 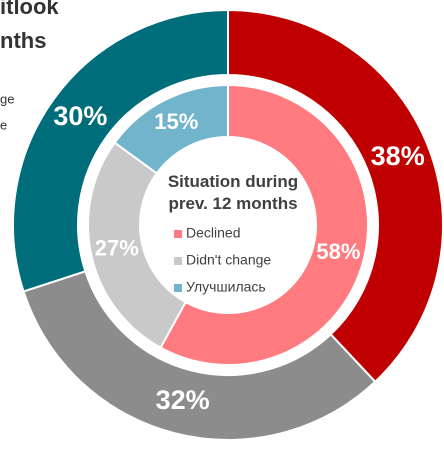 What do you see at coordinates (183, 400) in the screenshot?
I see `value-label: 32%` at bounding box center [183, 400].